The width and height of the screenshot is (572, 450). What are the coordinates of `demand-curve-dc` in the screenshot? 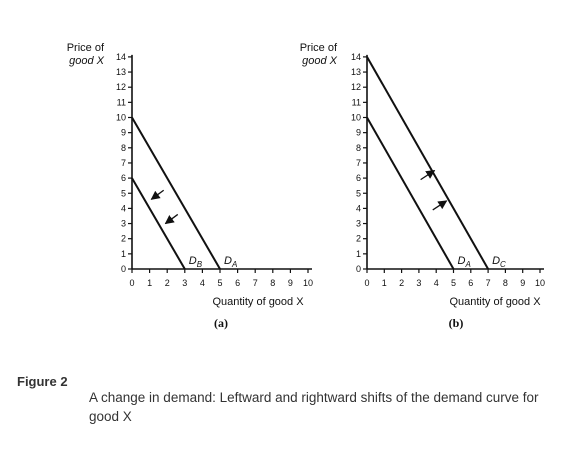 It's located at (427, 163).